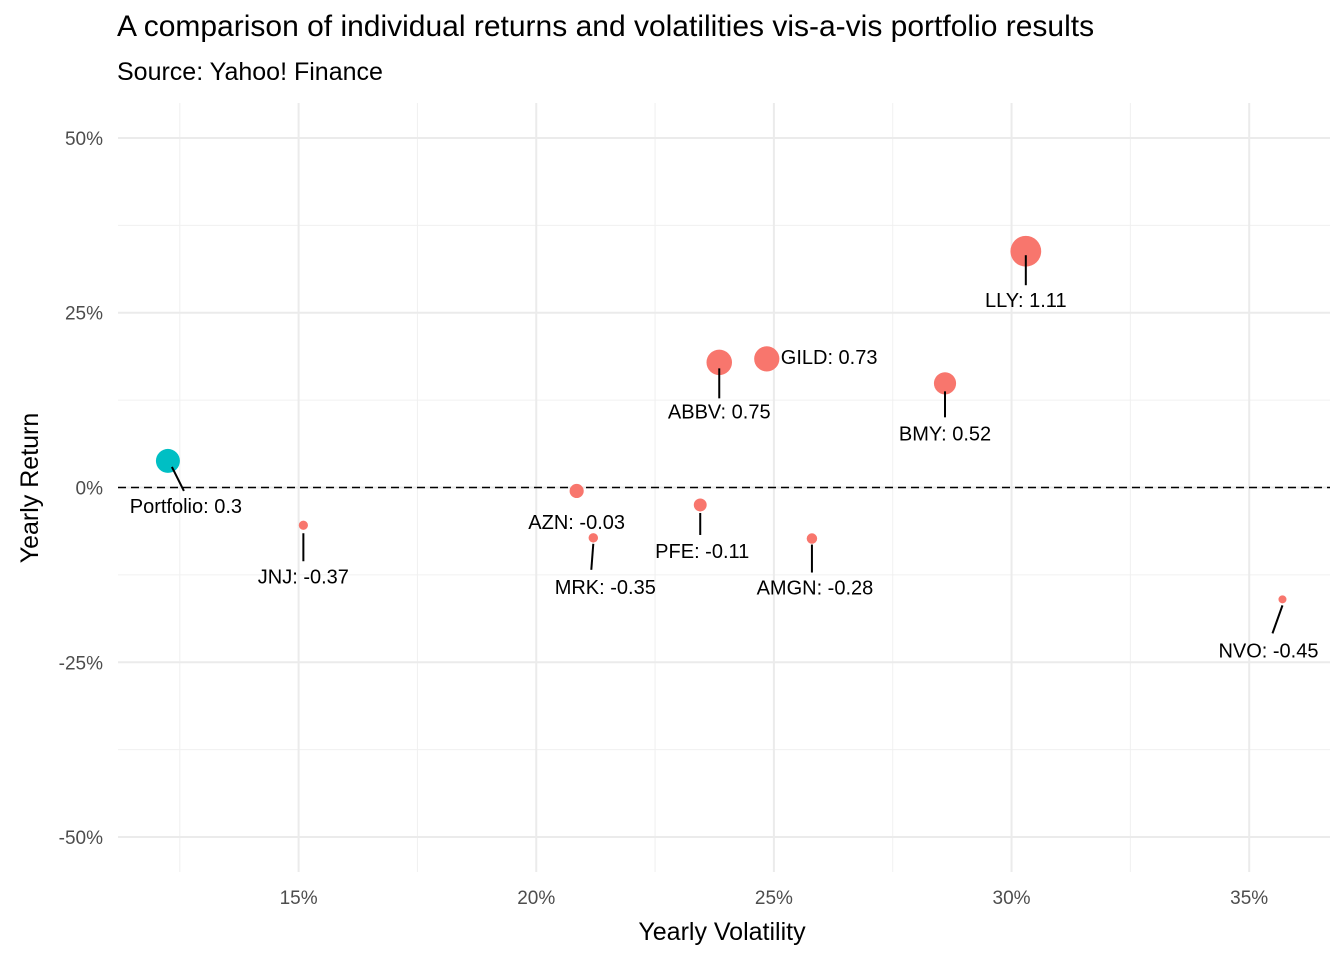  Describe the element at coordinates (1268, 651) in the screenshot. I see `label-nvo: NVO: -0.45` at that location.